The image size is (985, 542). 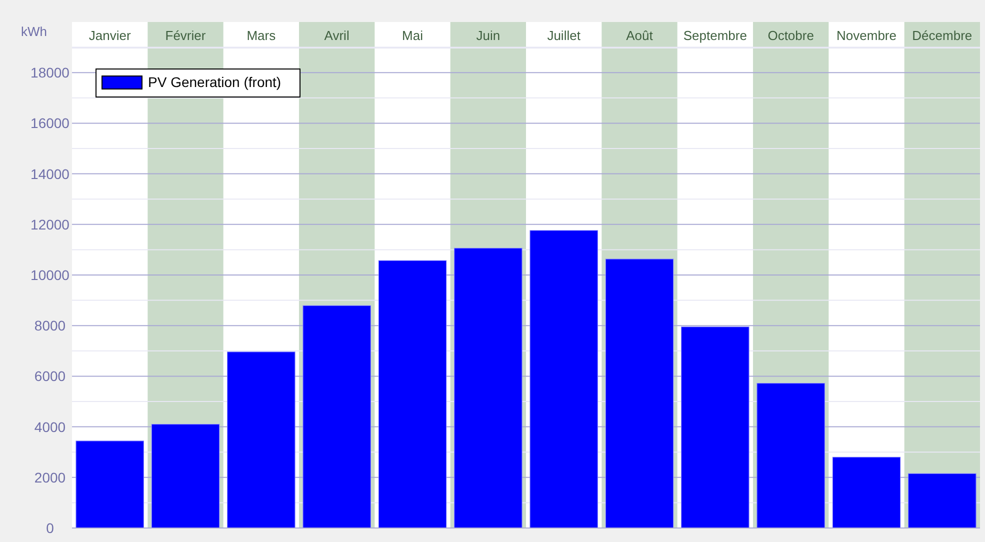 What do you see at coordinates (50, 326) in the screenshot?
I see `y-tick-label: 8000` at bounding box center [50, 326].